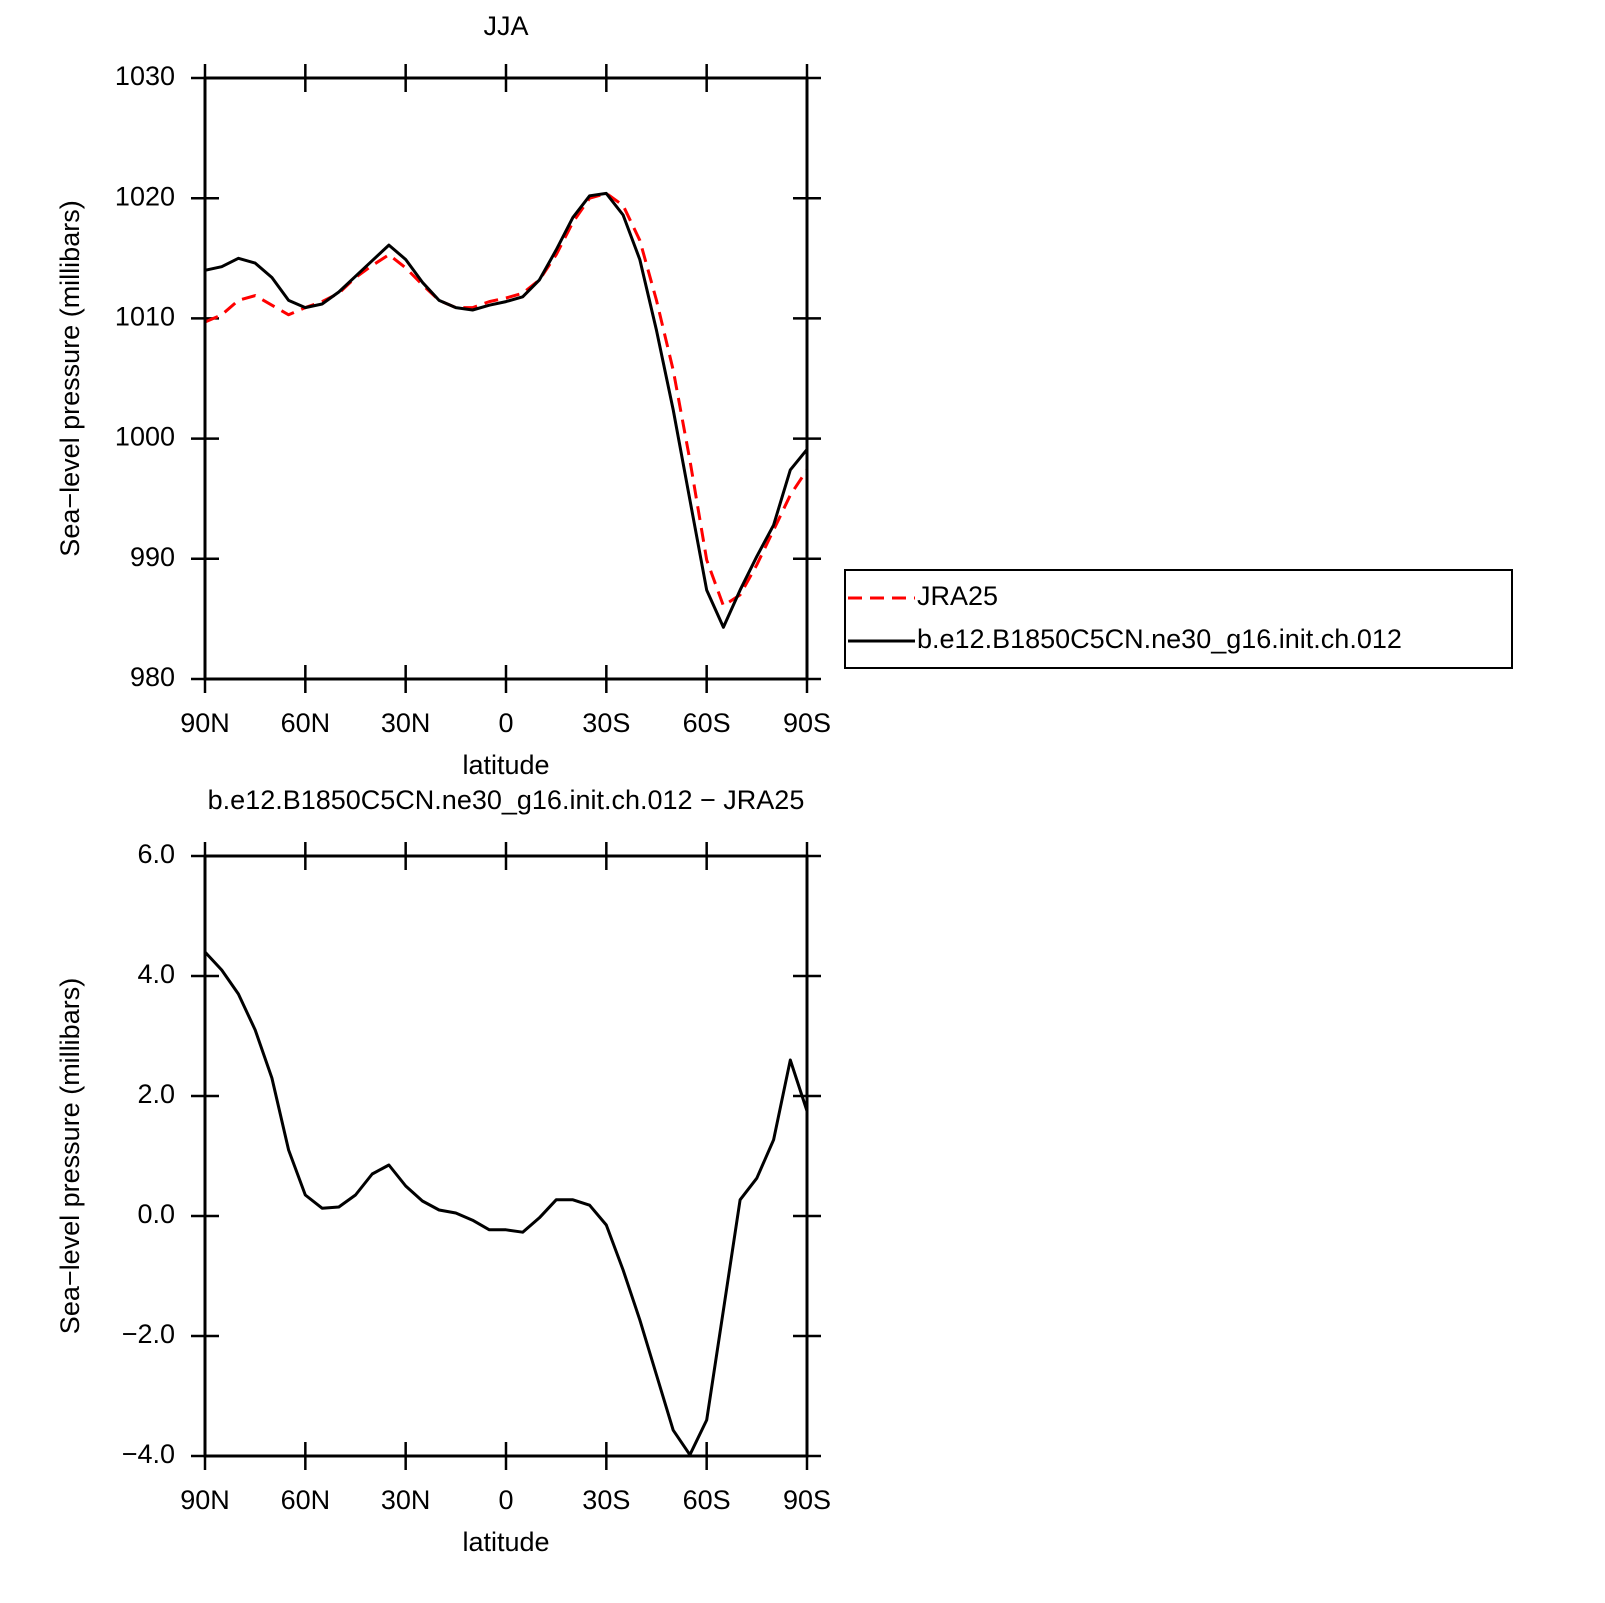 The height and width of the screenshot is (1603, 1605). Describe the element at coordinates (148, 1334) in the screenshot. I see `y-tick-label: −2.0` at that location.